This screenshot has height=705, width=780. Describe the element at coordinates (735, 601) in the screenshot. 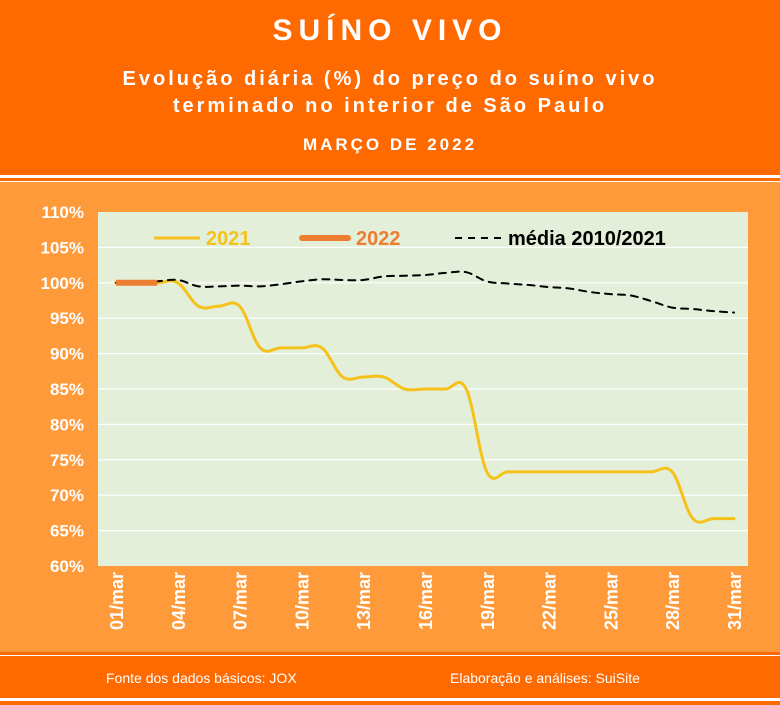

I see `x-tick-label: 31/mar` at that location.